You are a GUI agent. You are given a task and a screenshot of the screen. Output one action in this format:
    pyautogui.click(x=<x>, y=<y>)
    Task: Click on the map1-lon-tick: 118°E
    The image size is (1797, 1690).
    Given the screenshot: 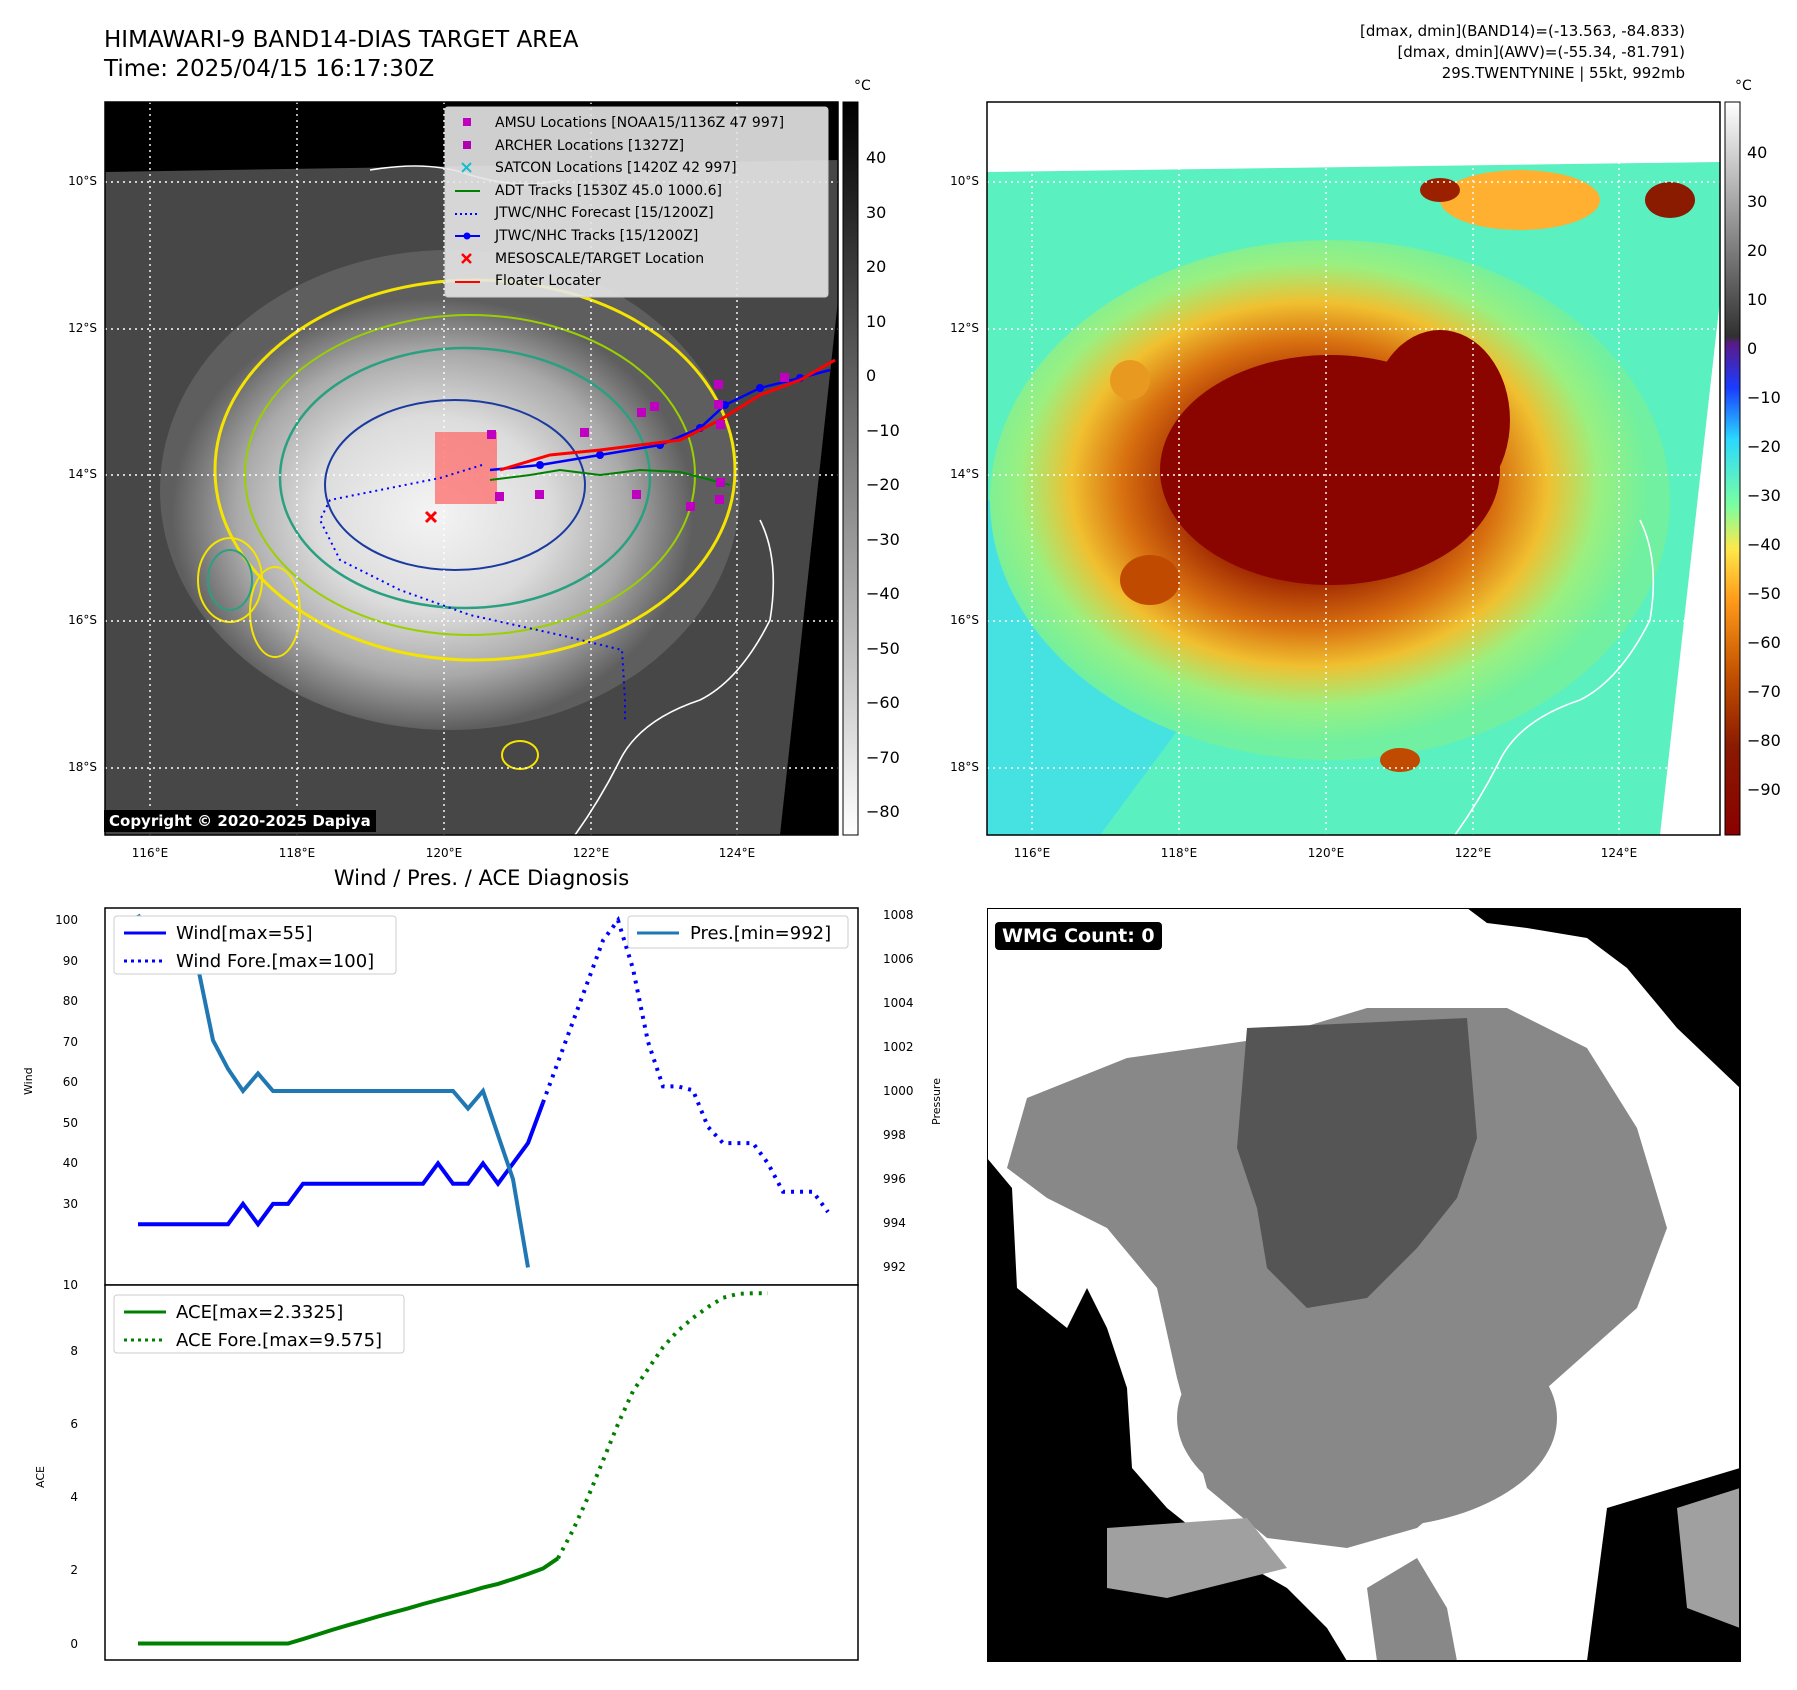 What is the action you would take?
    pyautogui.click(x=297, y=853)
    